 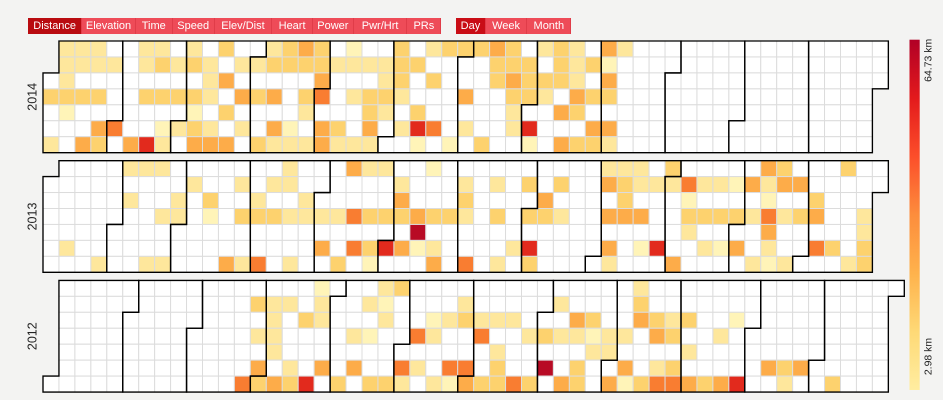 What do you see at coordinates (33, 336) in the screenshot?
I see `svg-text: 2012` at bounding box center [33, 336].